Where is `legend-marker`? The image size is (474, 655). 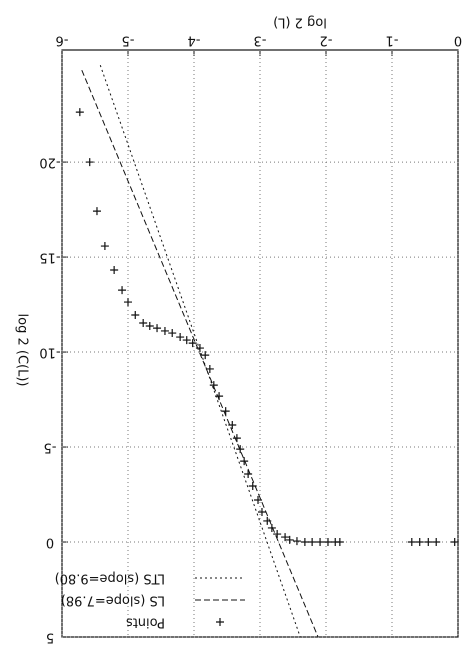 legend-marker is located at coordinates (220, 622).